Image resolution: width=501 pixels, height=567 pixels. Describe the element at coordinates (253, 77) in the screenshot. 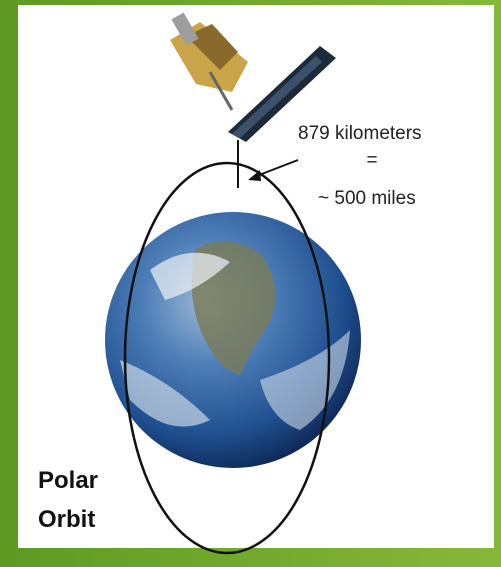

I see `satellite` at that location.